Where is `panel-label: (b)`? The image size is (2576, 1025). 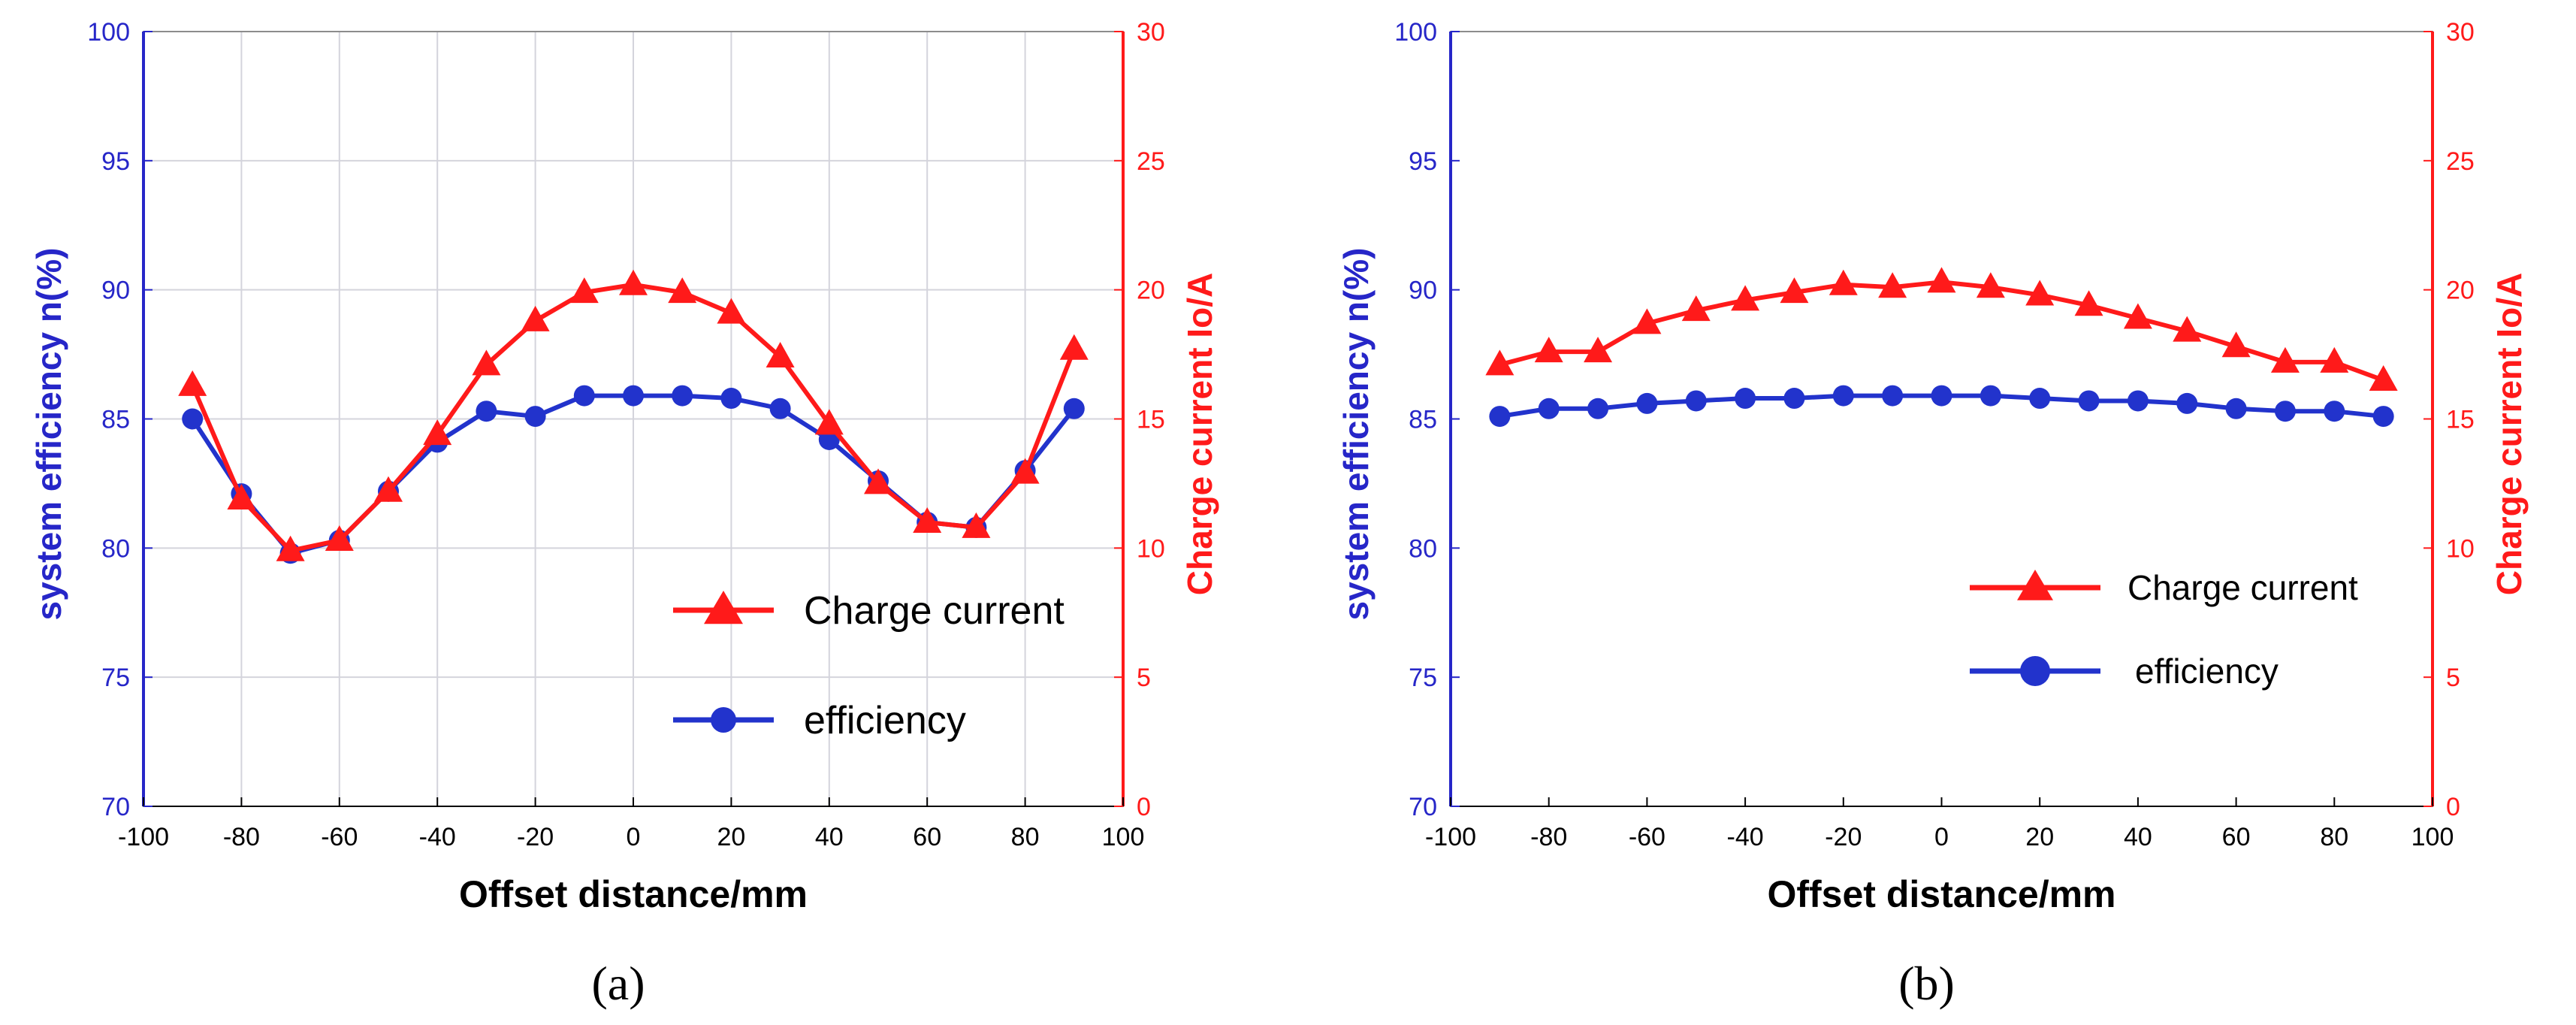 panel-label: (b) is located at coordinates (1926, 983).